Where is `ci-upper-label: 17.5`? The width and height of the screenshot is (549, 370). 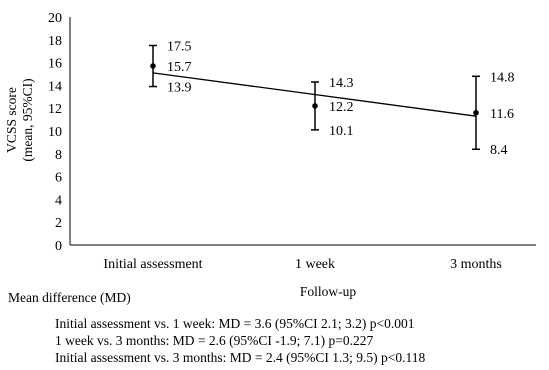
ci-upper-label: 17.5 is located at coordinates (179, 47).